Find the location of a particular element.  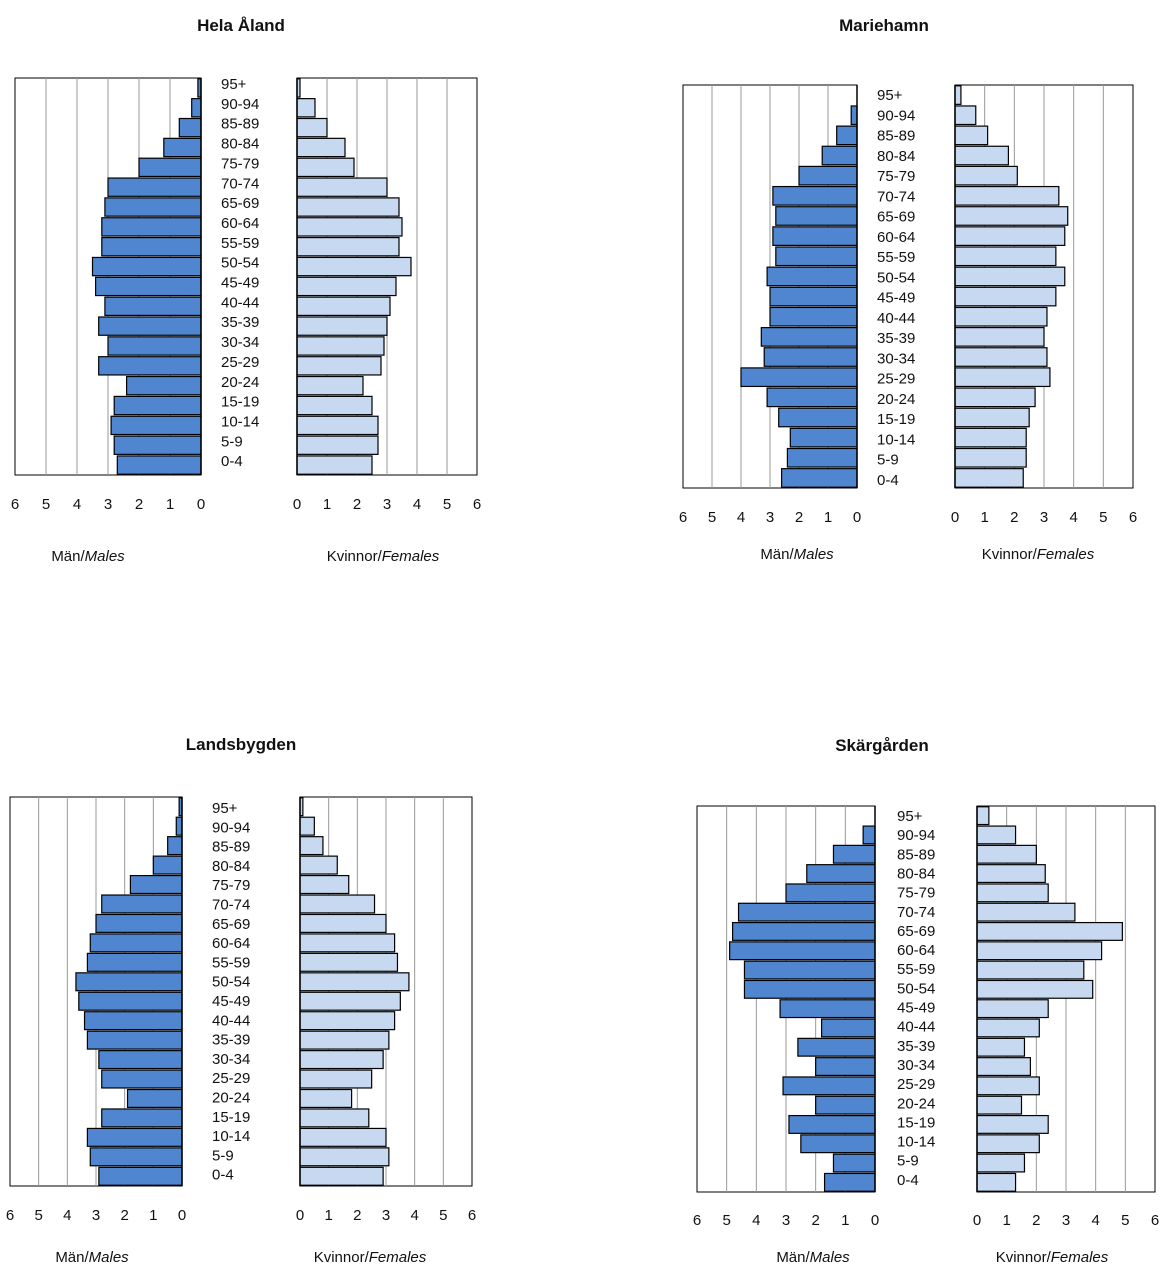

age-label: 20-24 is located at coordinates (231, 1098).